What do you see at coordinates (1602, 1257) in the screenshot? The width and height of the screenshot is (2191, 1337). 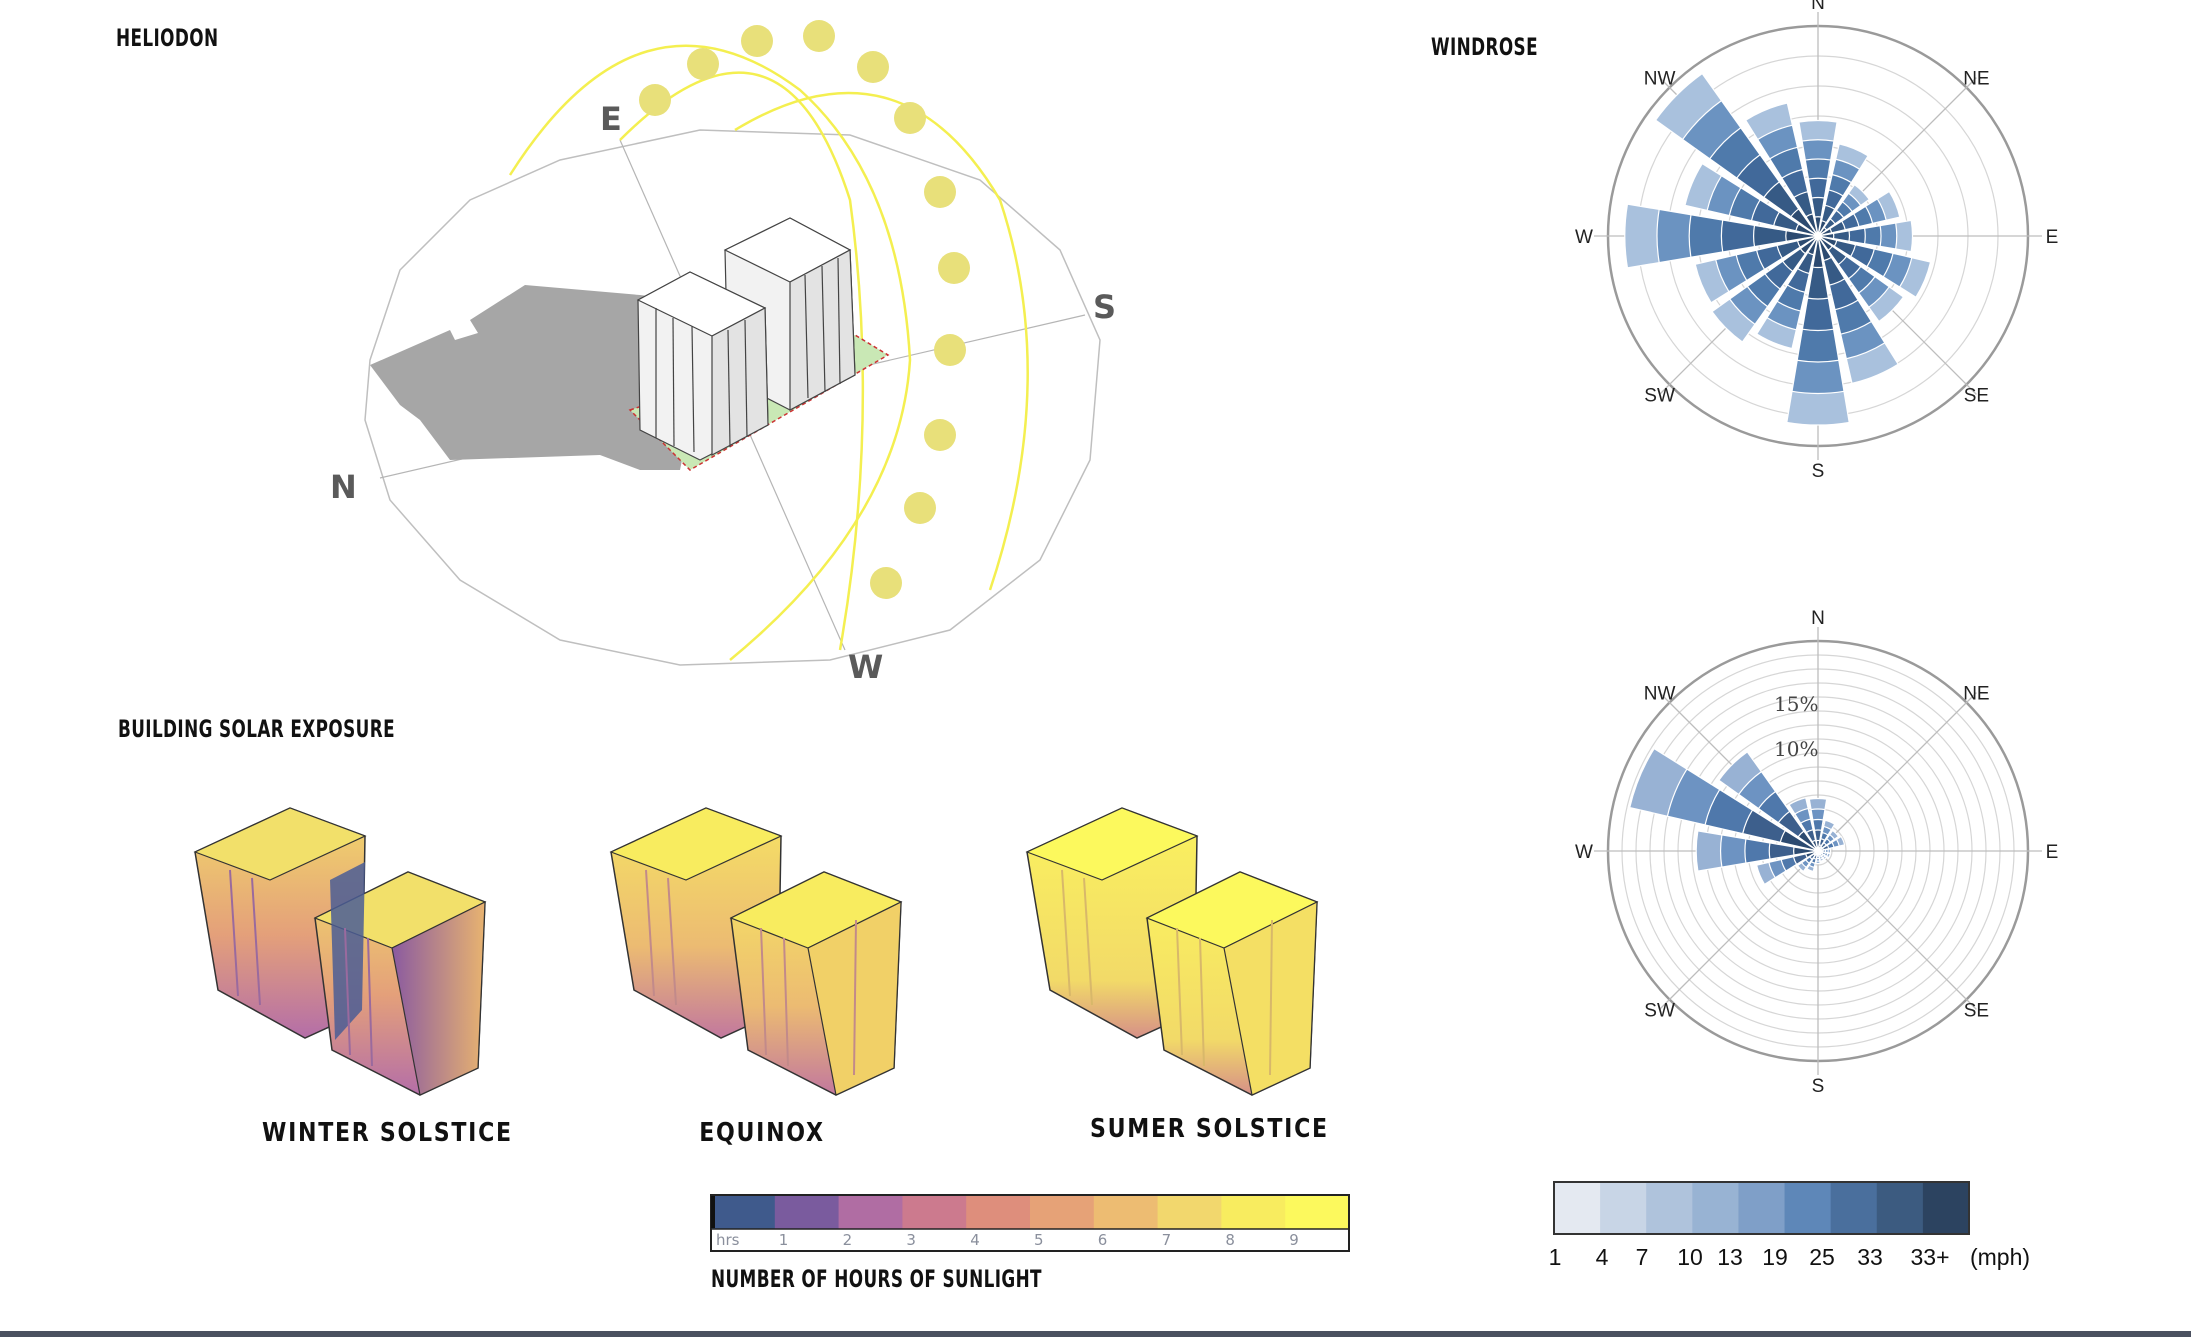 I see `mph-tick: 4` at bounding box center [1602, 1257].